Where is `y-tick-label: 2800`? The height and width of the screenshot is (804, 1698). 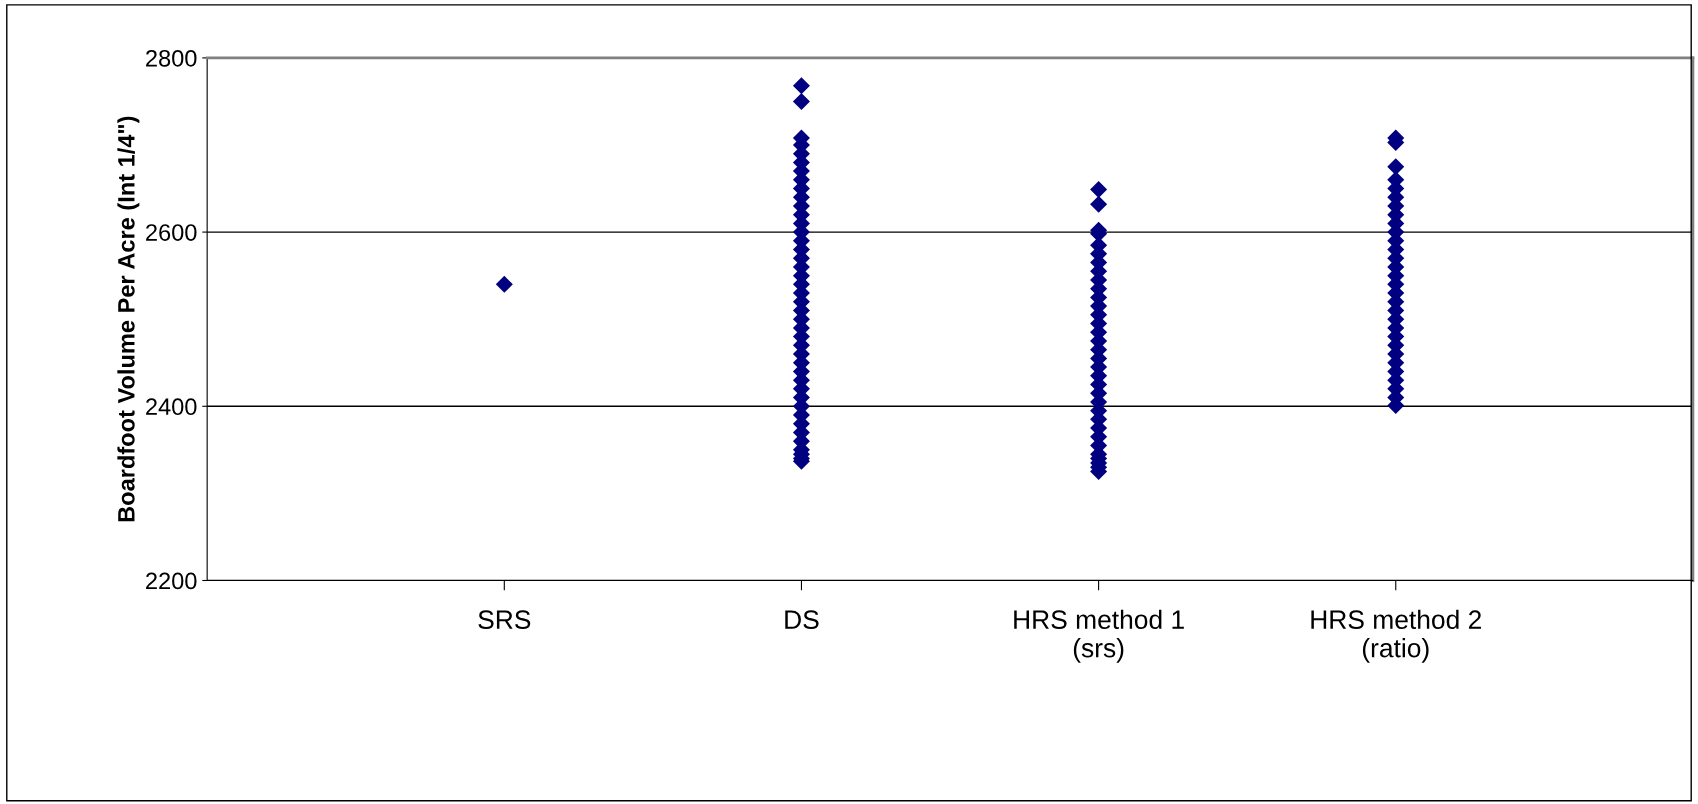 y-tick-label: 2800 is located at coordinates (171, 58).